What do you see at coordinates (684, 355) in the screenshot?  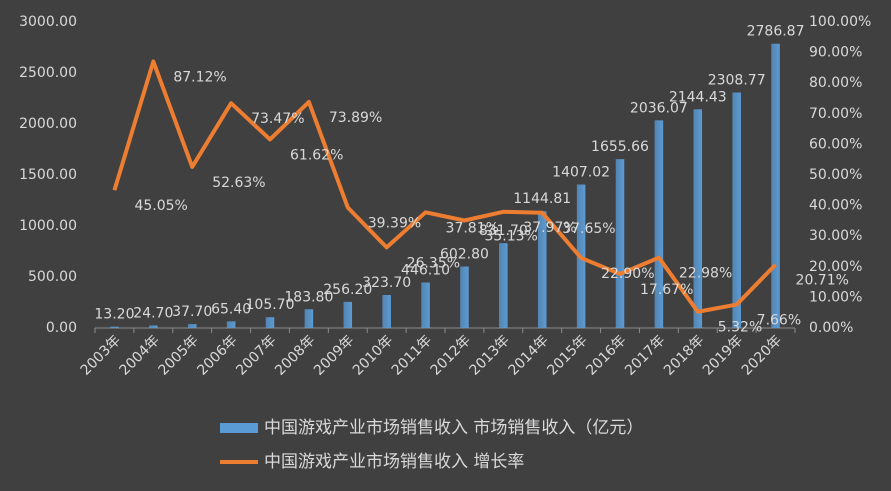 I see `x-tick-label: 2018年` at bounding box center [684, 355].